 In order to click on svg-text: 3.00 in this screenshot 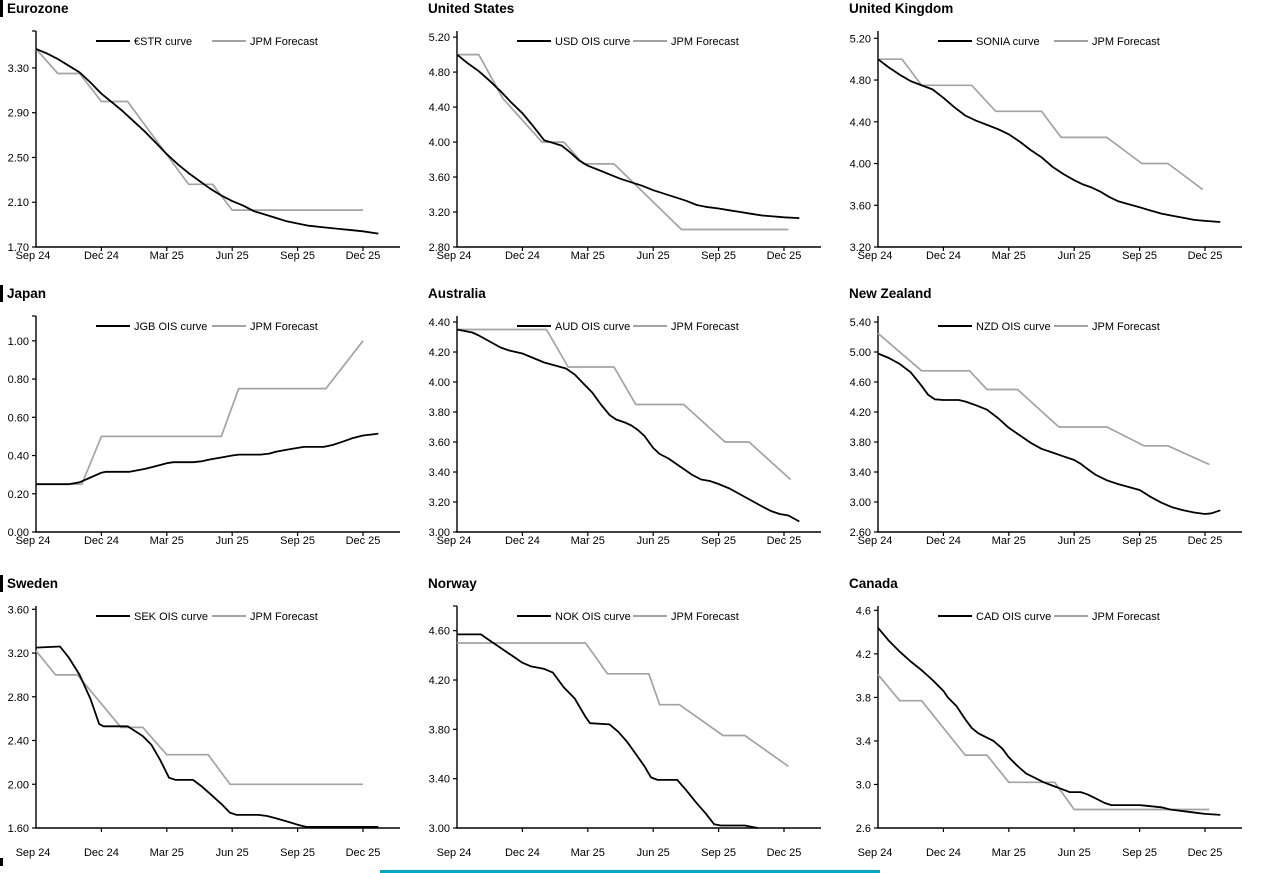, I will do `click(860, 503)`.